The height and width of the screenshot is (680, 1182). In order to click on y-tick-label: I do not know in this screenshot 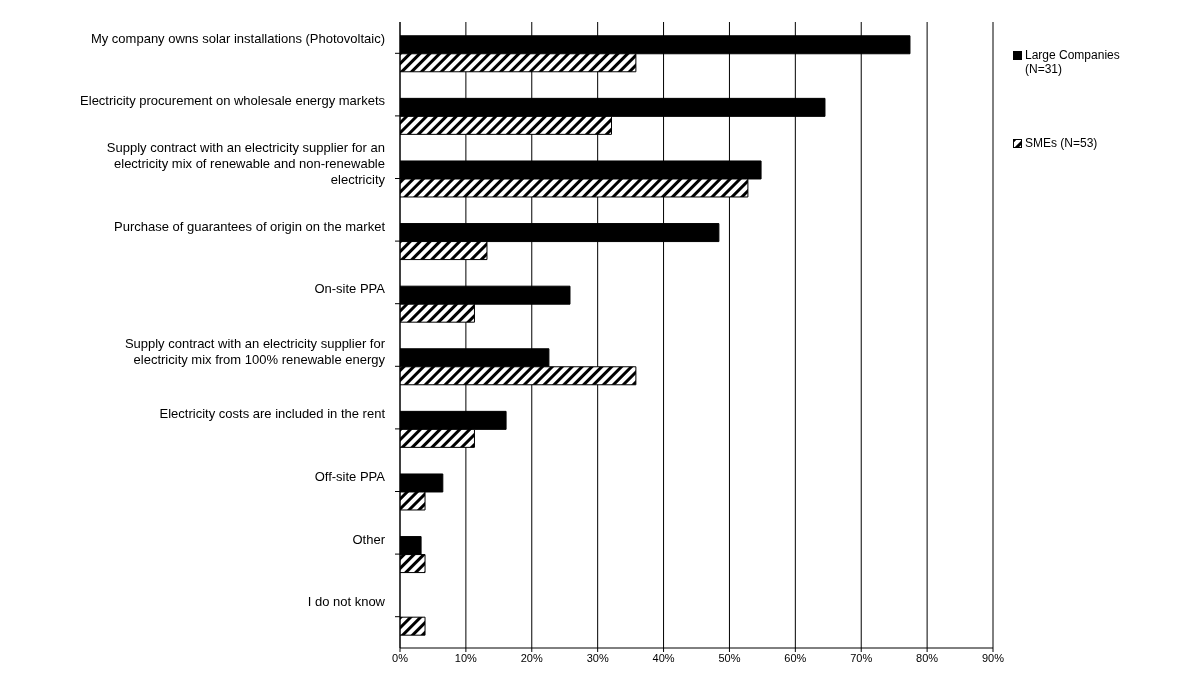, I will do `click(346, 602)`.